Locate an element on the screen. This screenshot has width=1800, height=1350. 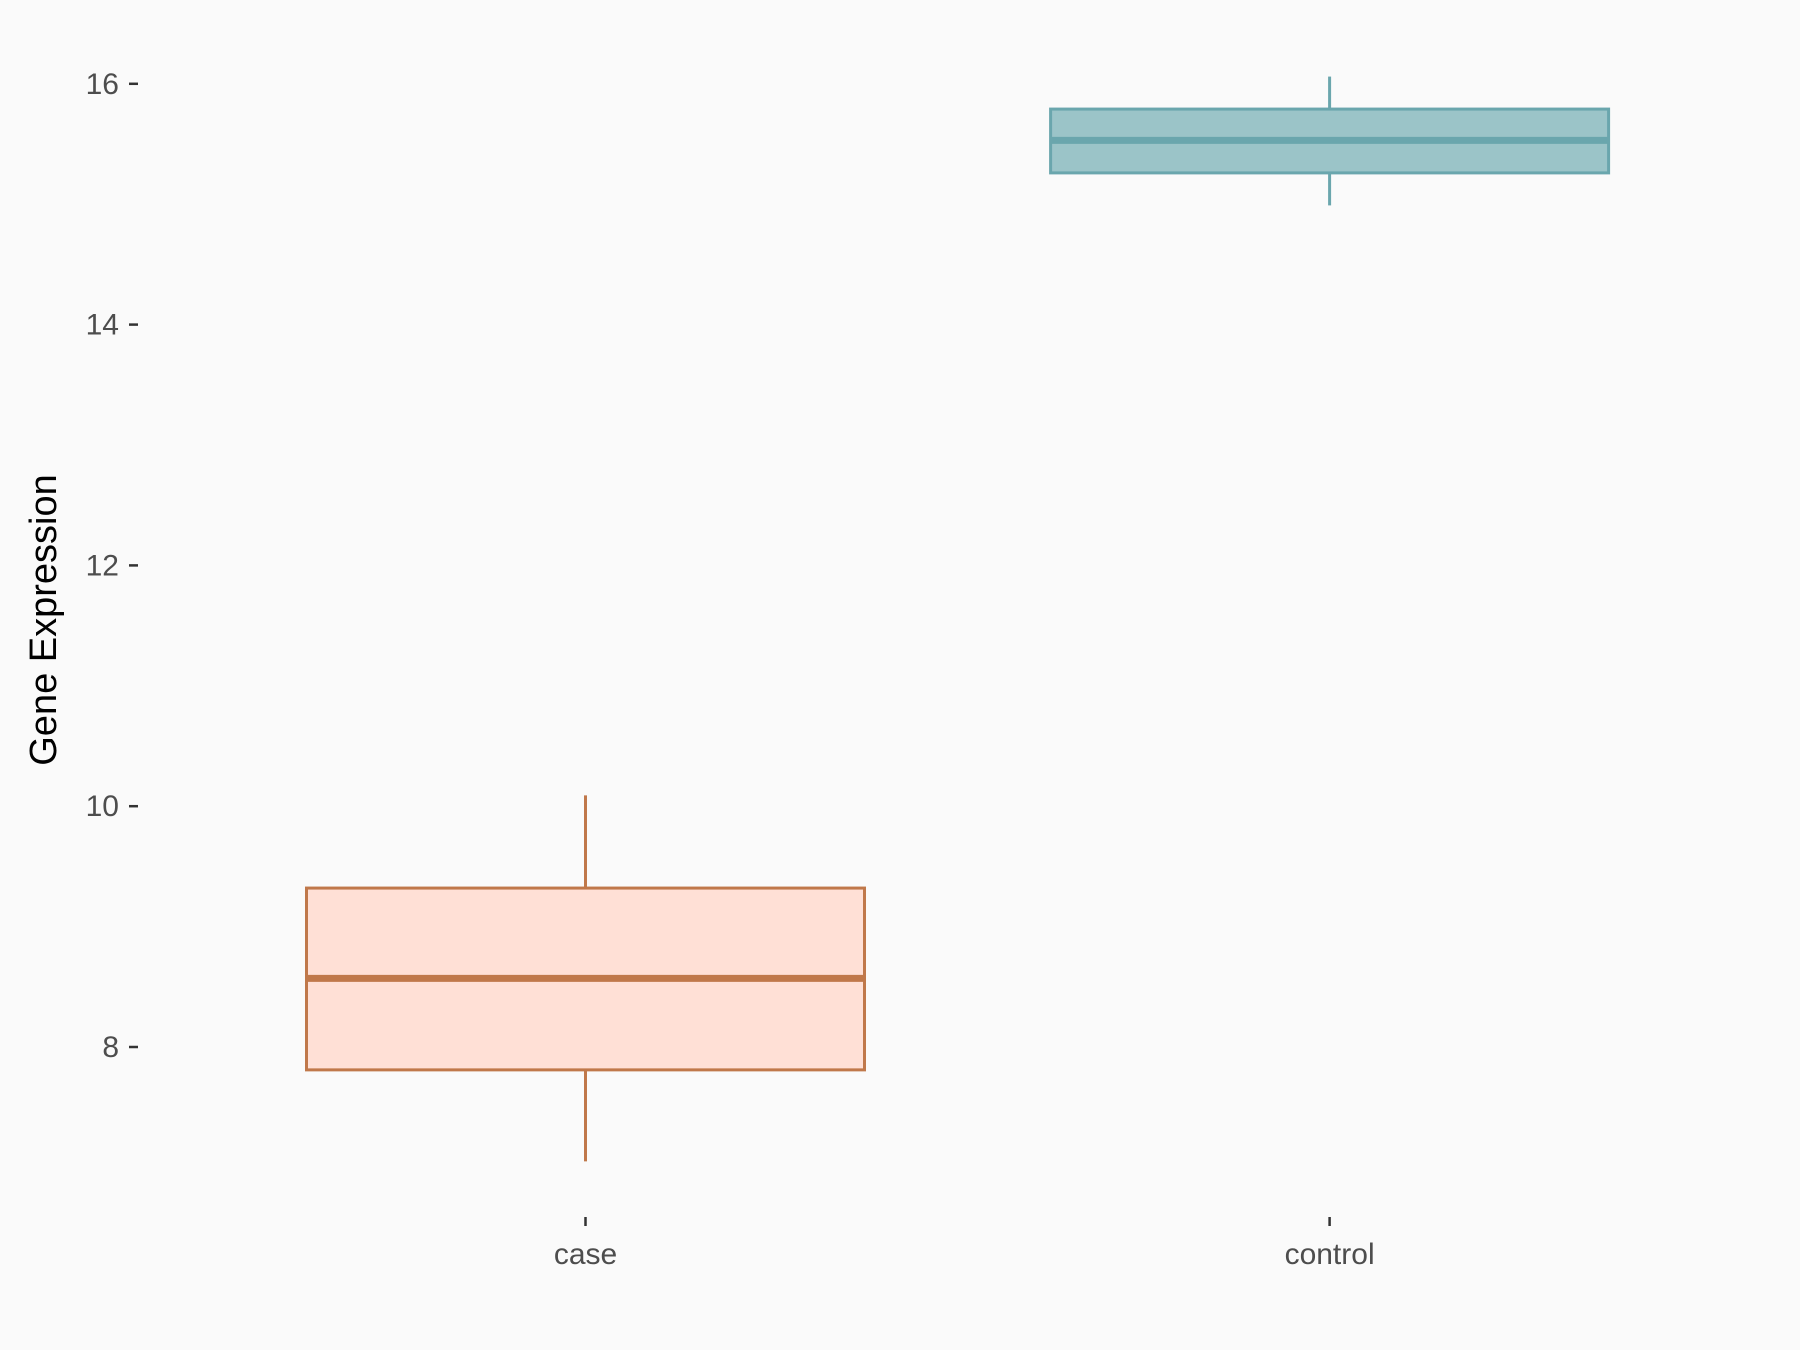
y-tick-label: 14 is located at coordinates (102, 325).